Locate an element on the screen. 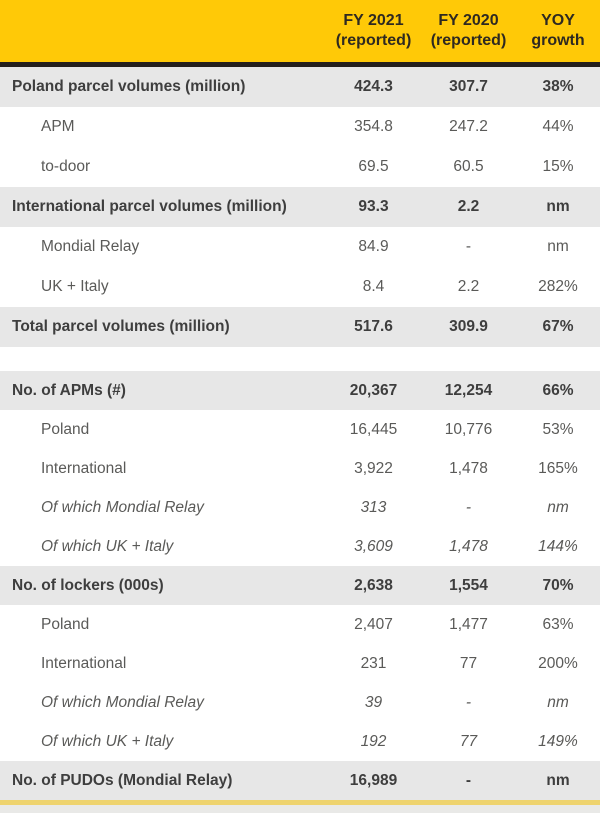  cell-yoy: 66% is located at coordinates (558, 390).